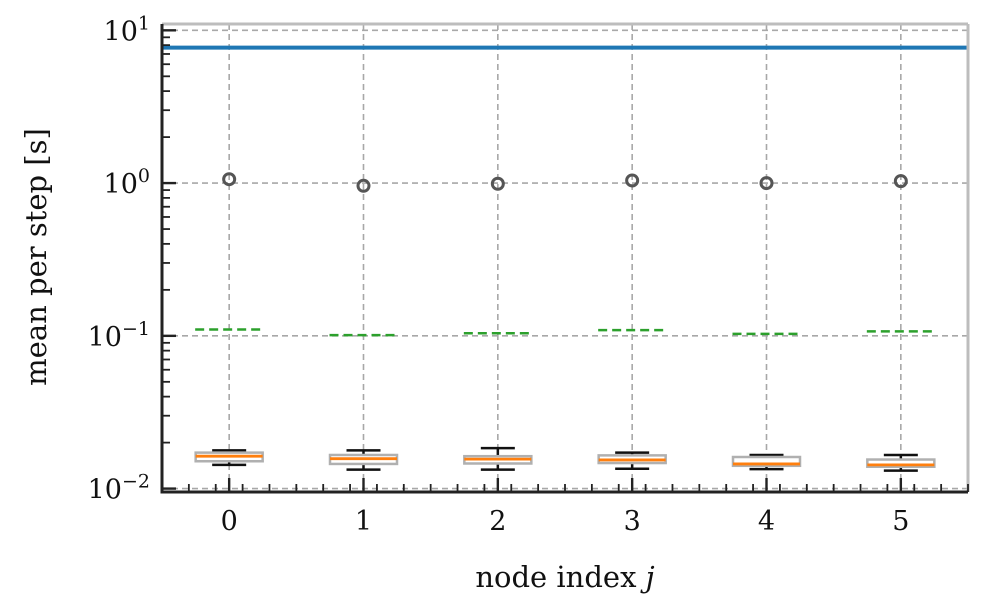  Describe the element at coordinates (119, 335) in the screenshot. I see `y-tick-label: 10⁻¹` at that location.